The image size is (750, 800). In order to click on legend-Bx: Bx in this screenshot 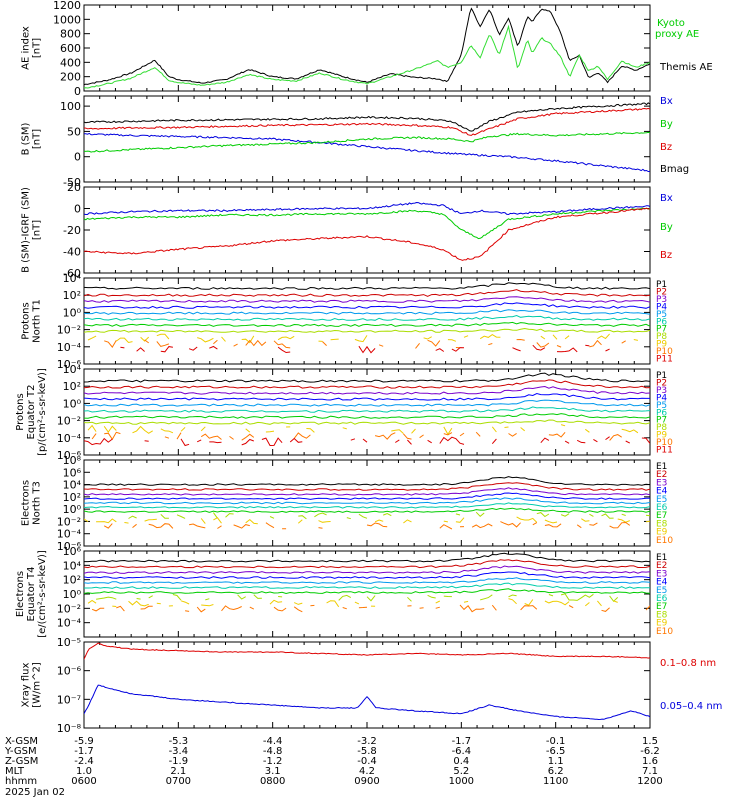, I will do `click(666, 198)`.